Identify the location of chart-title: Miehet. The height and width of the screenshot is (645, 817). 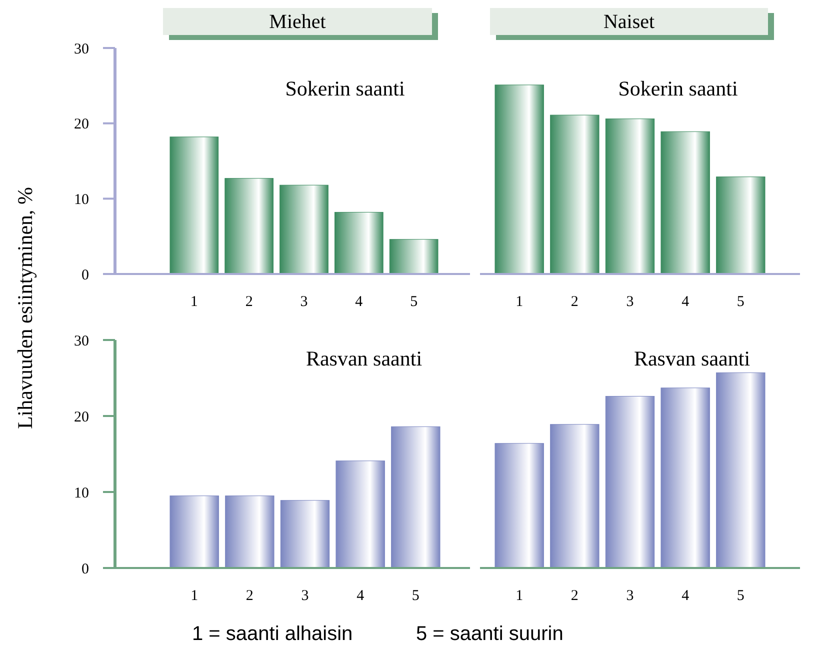
(297, 22).